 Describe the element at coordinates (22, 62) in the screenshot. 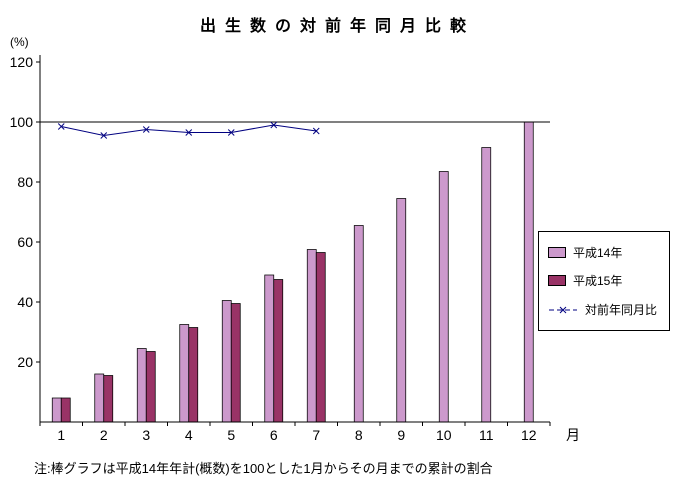

I see `y-tick-label: 120` at that location.